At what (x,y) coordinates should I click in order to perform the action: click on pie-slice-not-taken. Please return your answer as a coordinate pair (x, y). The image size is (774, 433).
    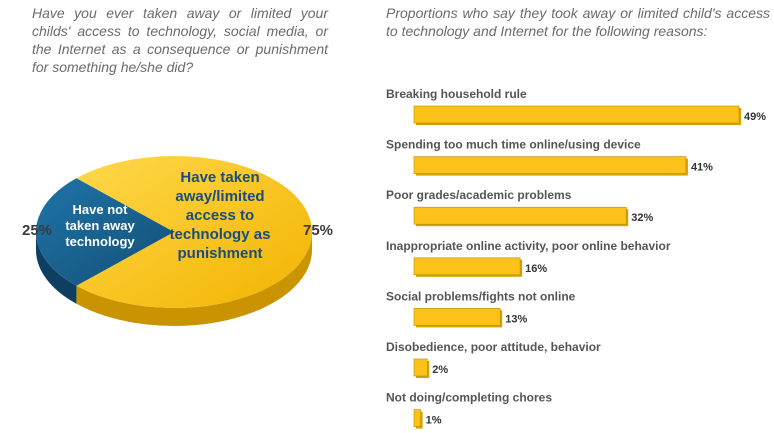
    Looking at the image, I should click on (105, 232).